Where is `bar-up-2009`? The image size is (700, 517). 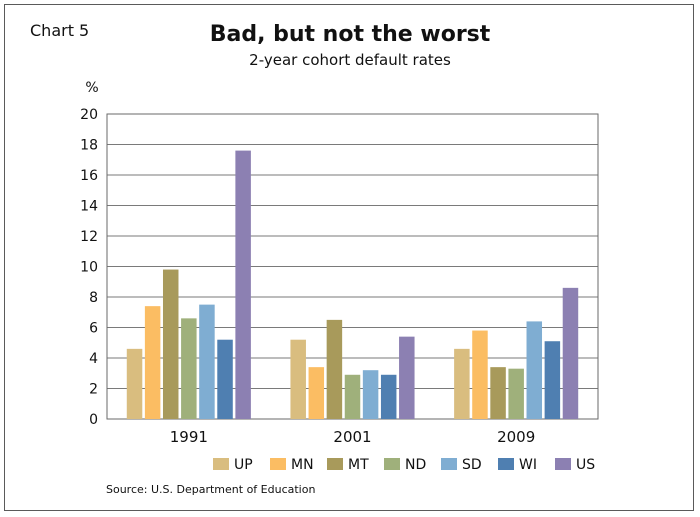 bar-up-2009 is located at coordinates (462, 383).